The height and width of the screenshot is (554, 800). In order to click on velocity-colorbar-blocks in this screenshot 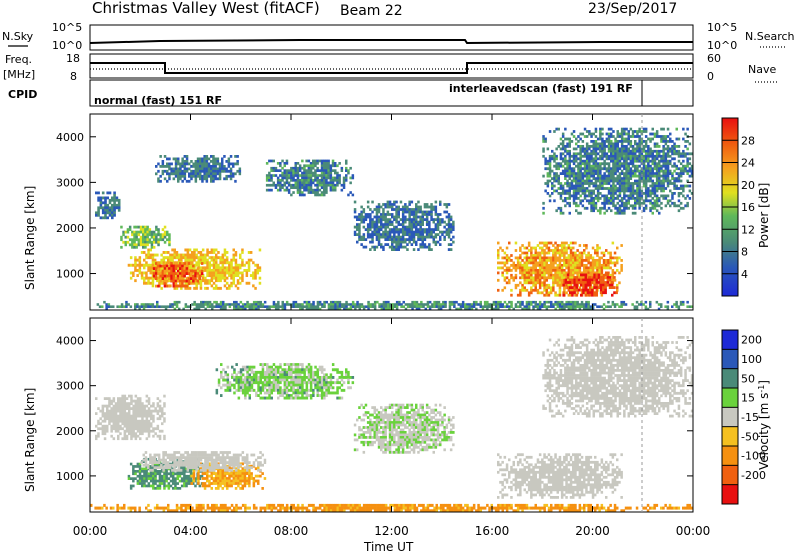, I will do `click(730, 417)`.